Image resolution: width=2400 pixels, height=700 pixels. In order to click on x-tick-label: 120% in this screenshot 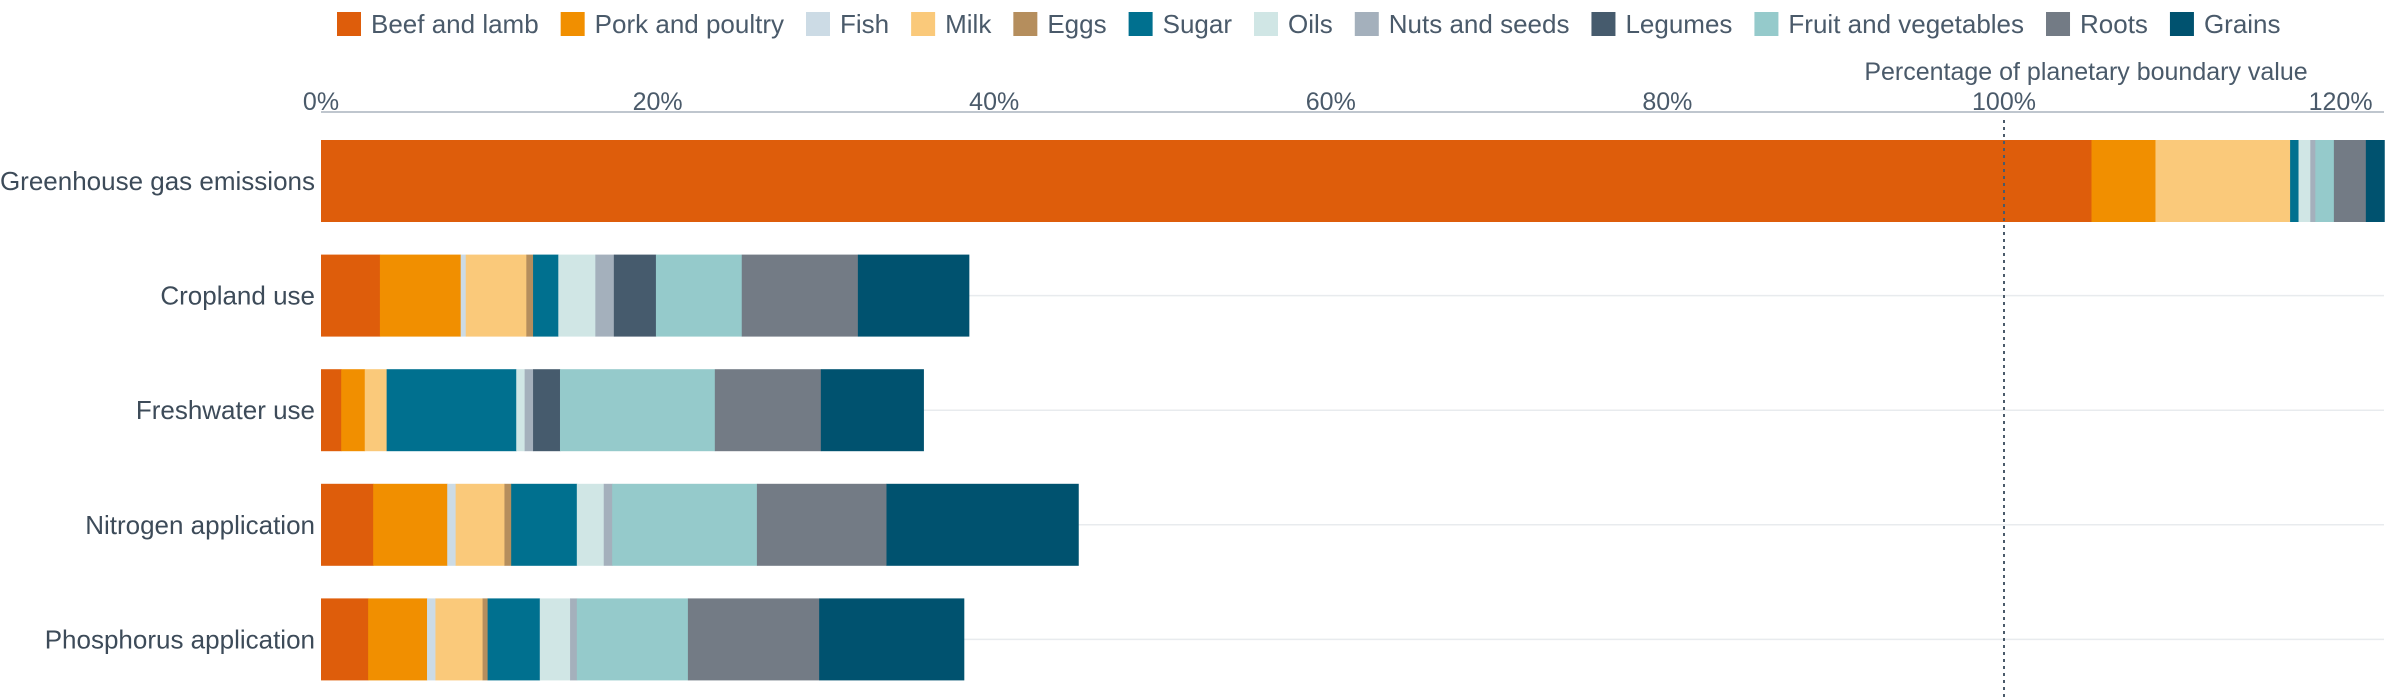, I will do `click(2341, 102)`.